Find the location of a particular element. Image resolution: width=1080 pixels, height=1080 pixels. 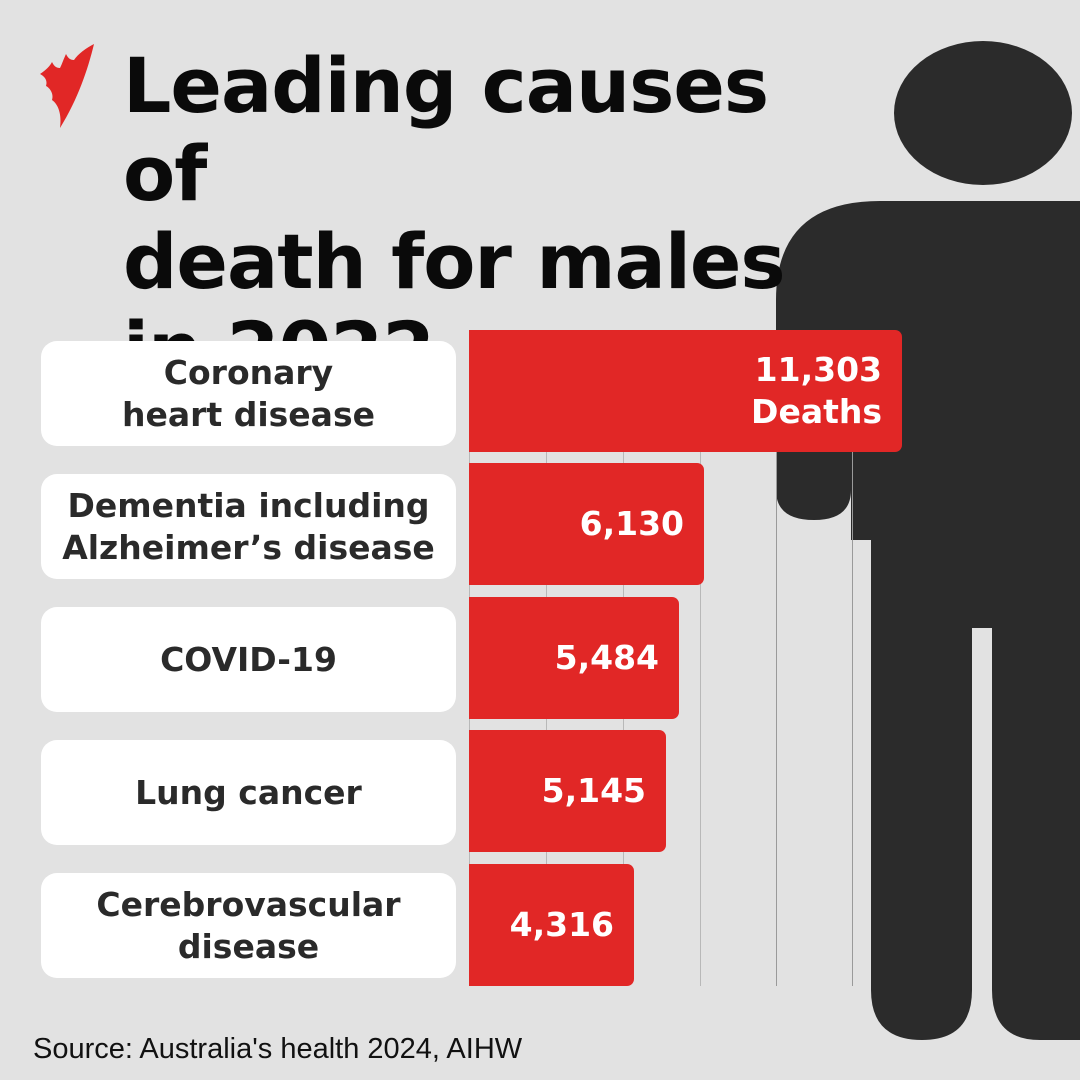

bar-covid-19: 5,484 is located at coordinates (574, 658).